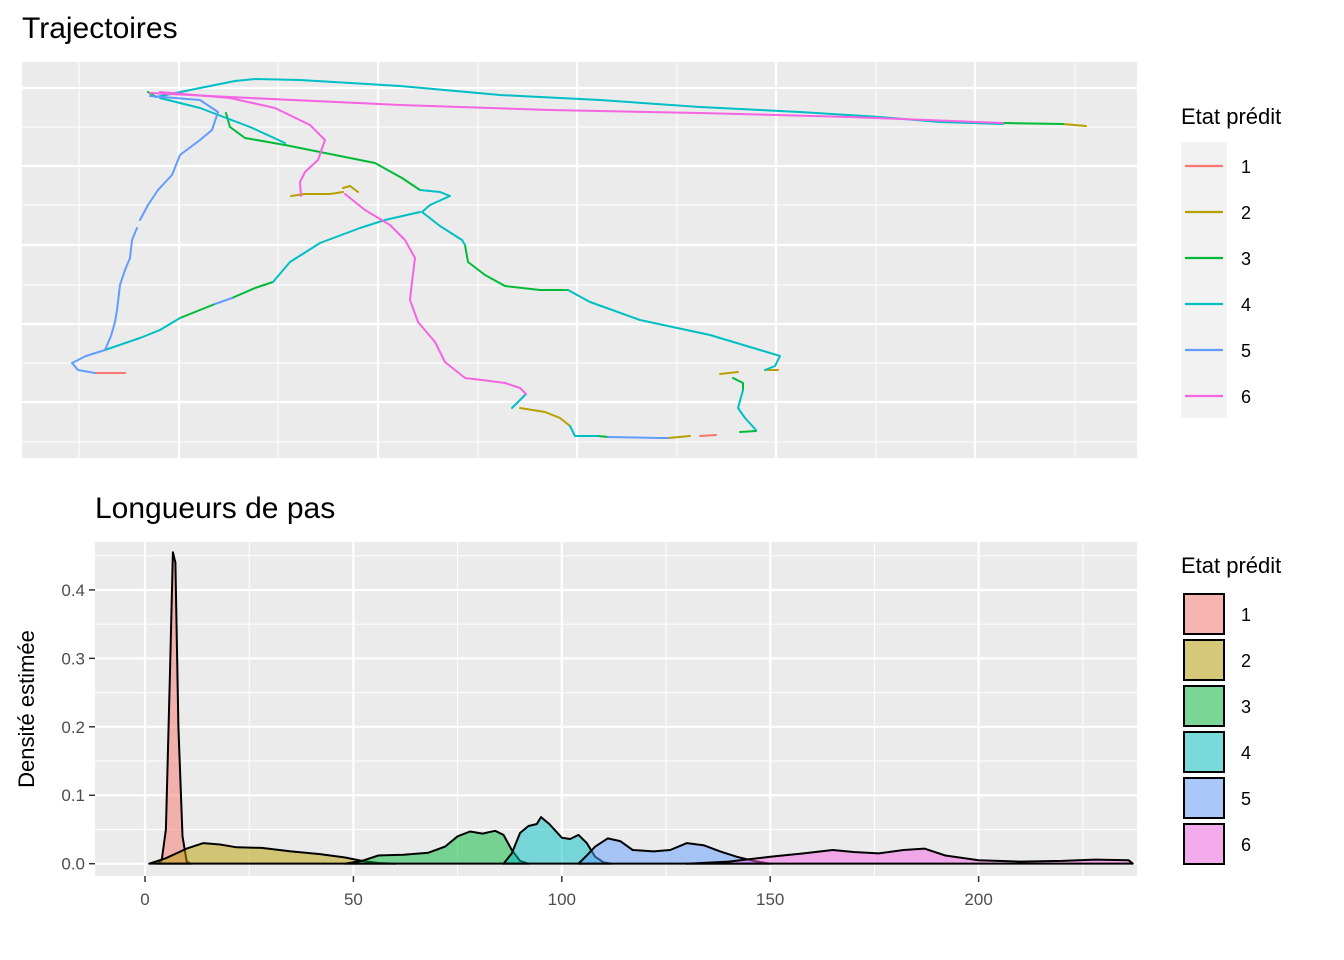 This screenshot has width=1344, height=960. I want to click on trajectory-legend-label-3: 3, so click(1246, 259).